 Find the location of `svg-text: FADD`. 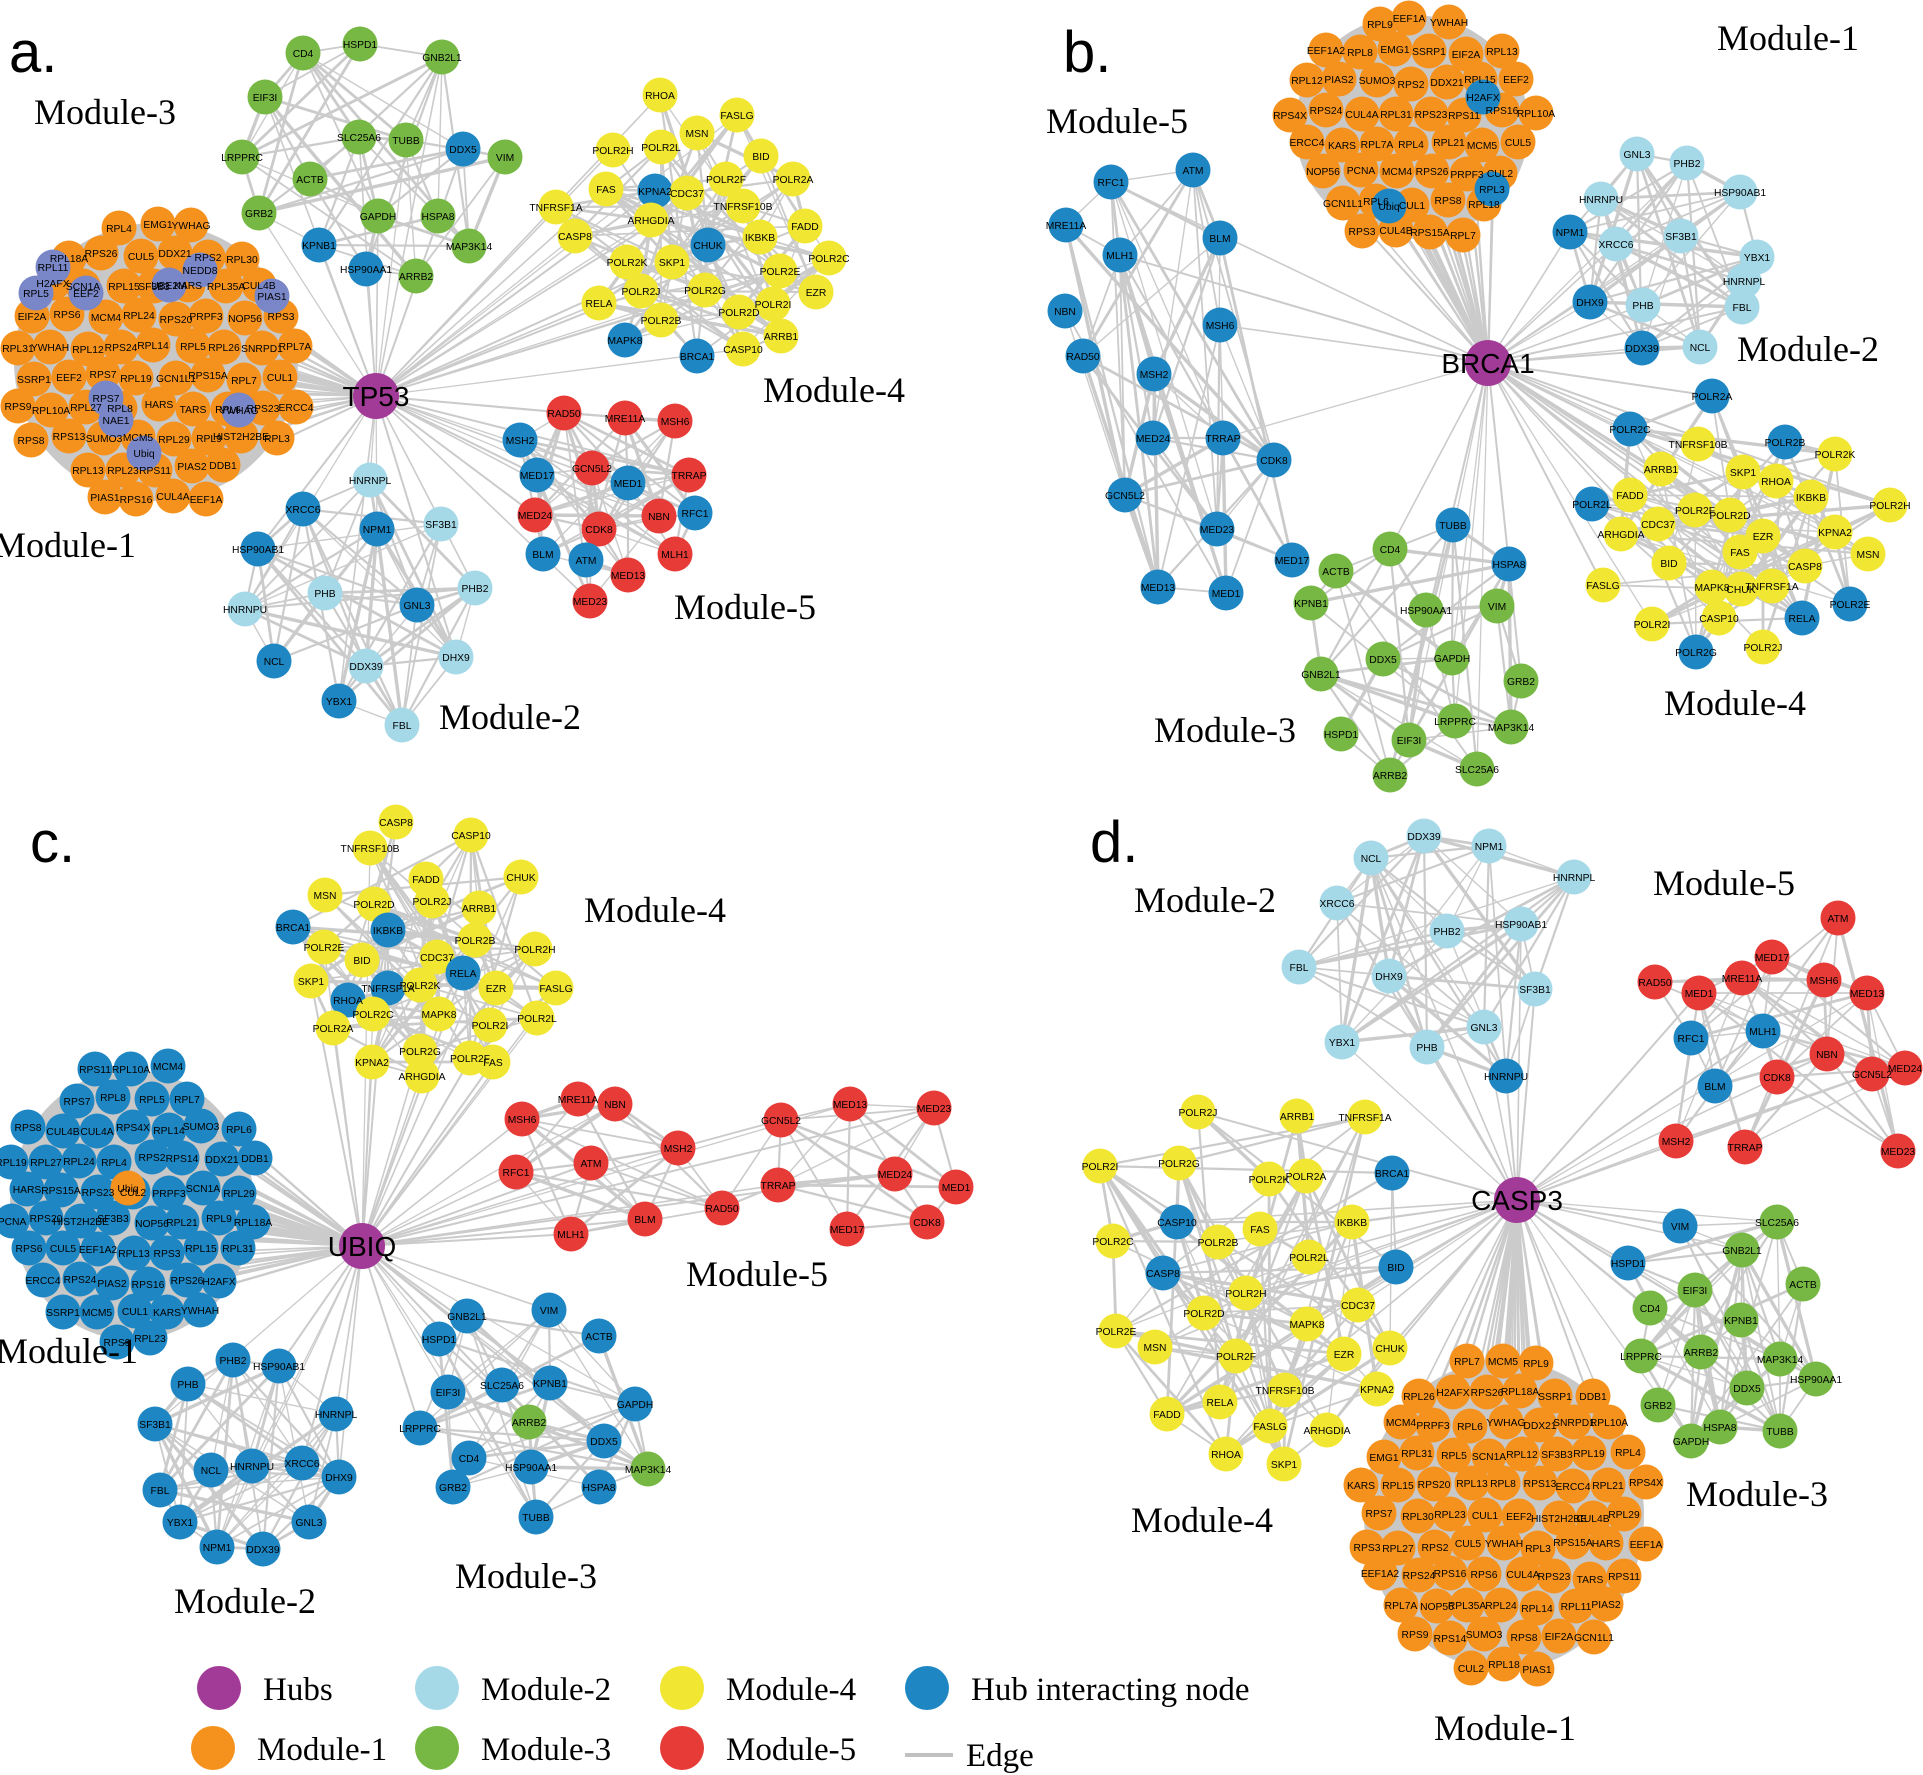

svg-text: FADD is located at coordinates (804, 227).